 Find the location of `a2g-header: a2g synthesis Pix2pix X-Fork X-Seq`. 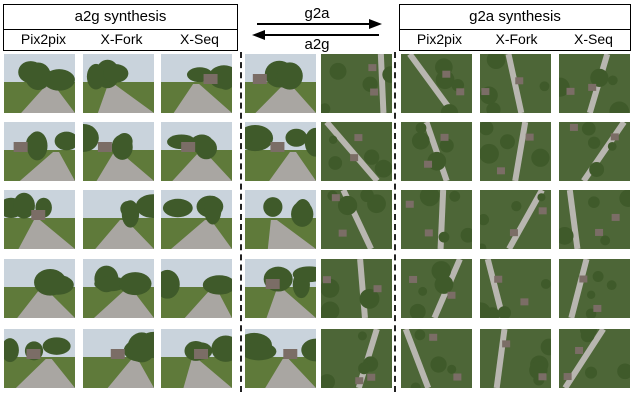

a2g-header: a2g synthesis Pix2pix X-Fork X-Seq is located at coordinates (120, 27).